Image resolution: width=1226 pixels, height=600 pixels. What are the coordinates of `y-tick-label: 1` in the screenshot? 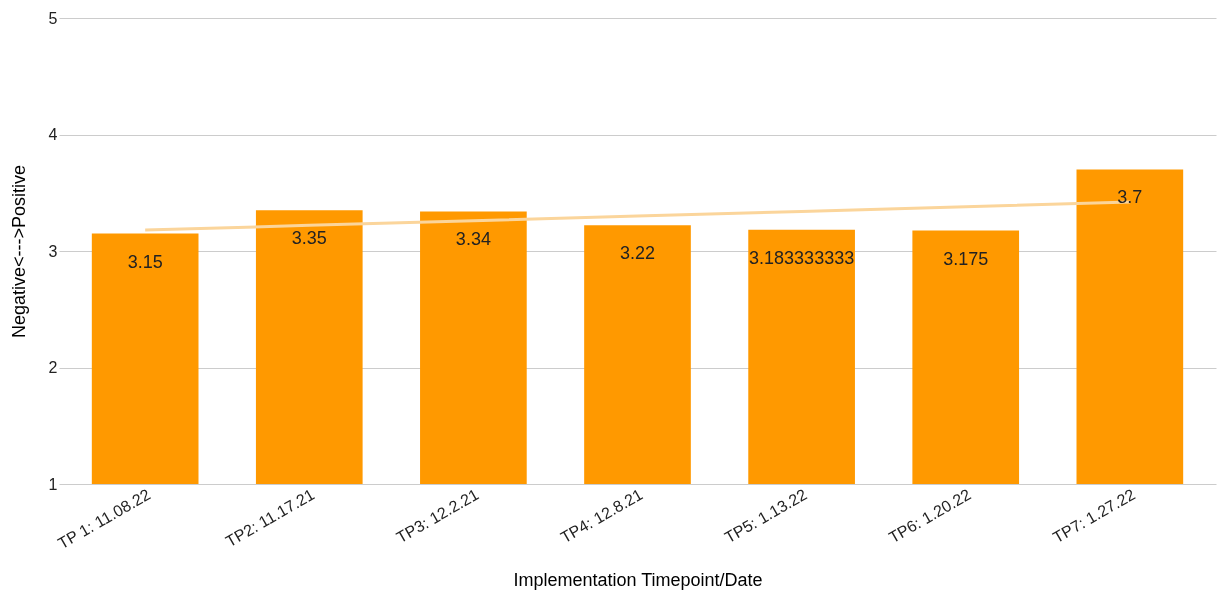 It's located at (53, 484).